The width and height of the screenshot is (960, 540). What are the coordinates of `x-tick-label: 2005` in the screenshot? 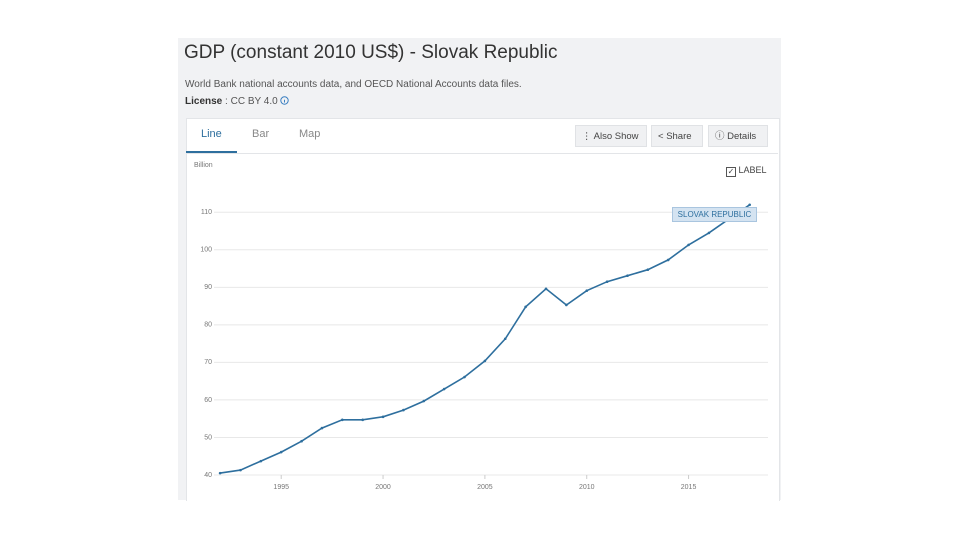 It's located at (485, 487).